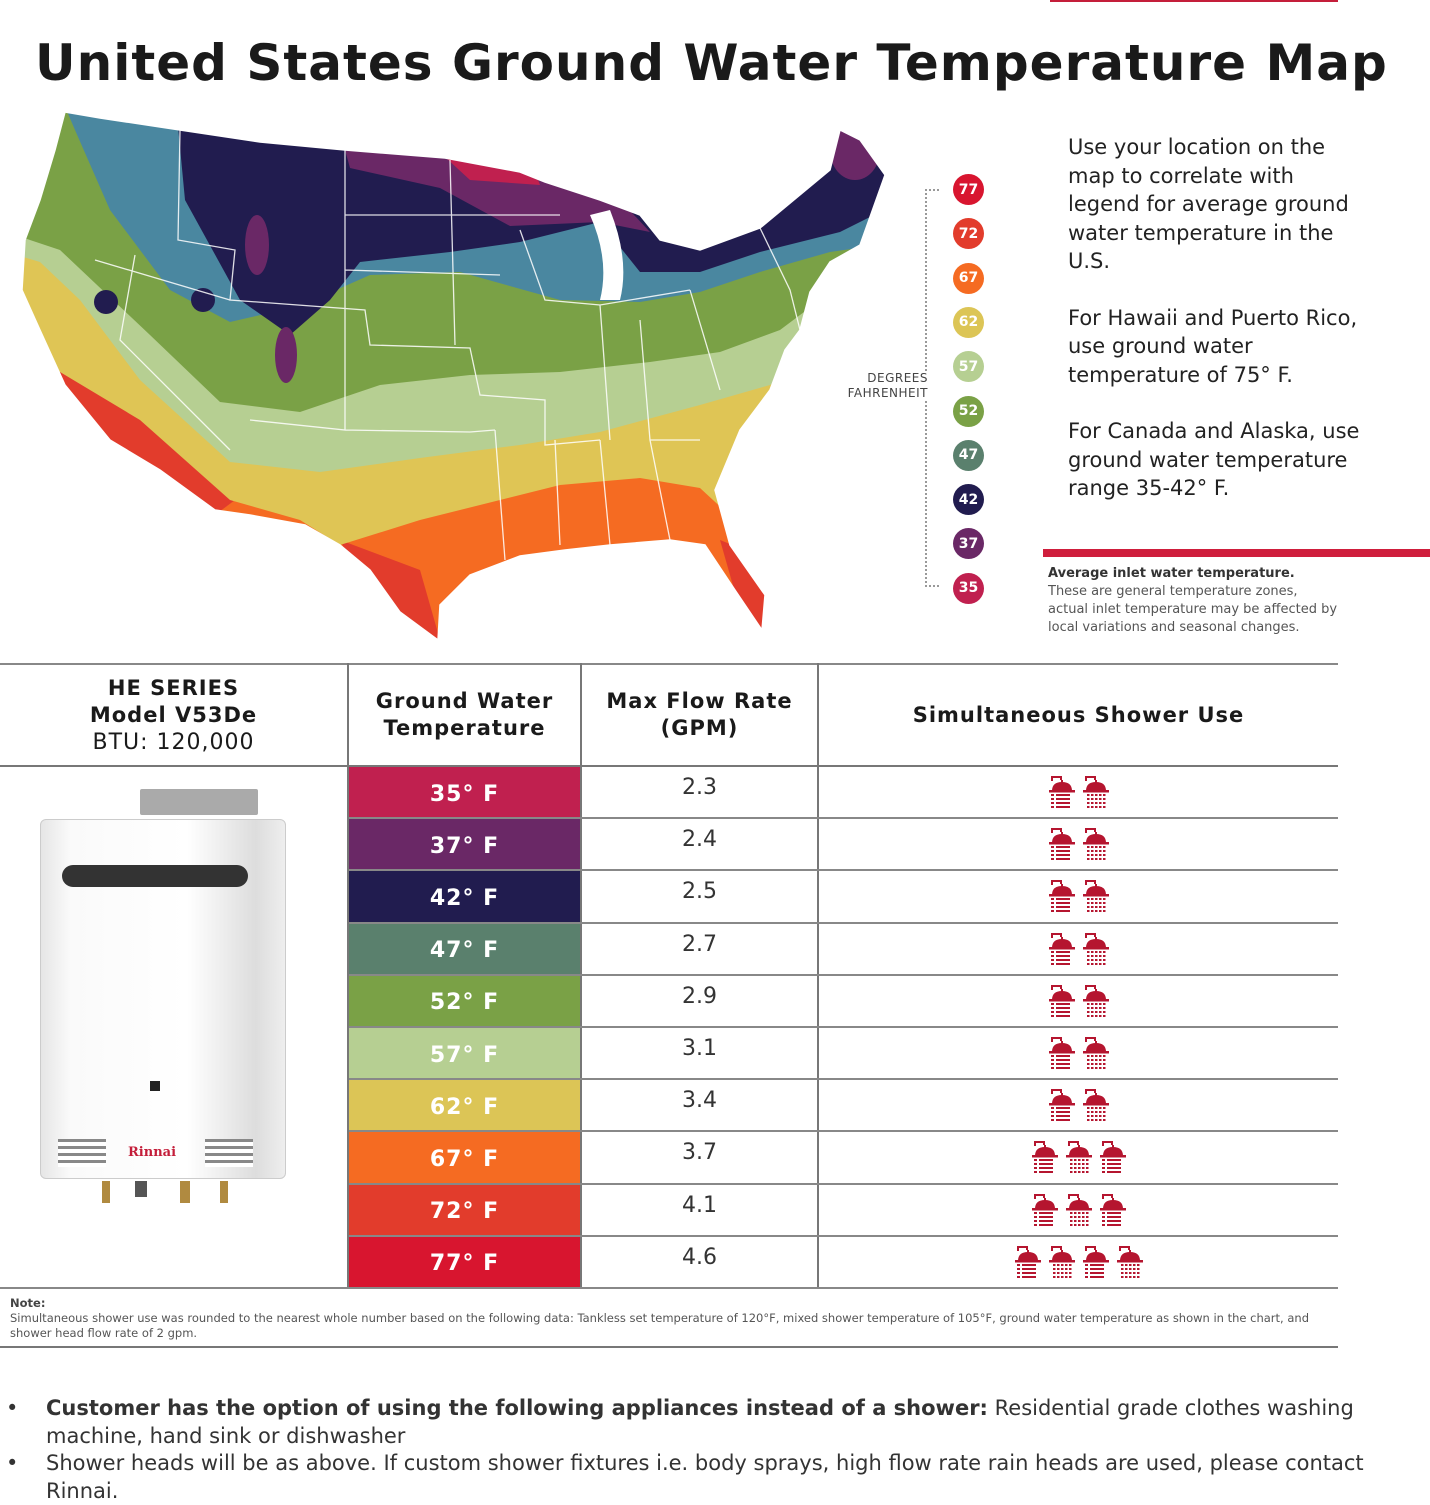  Describe the element at coordinates (968, 500) in the screenshot. I see `legend-dot-42: 42` at that location.